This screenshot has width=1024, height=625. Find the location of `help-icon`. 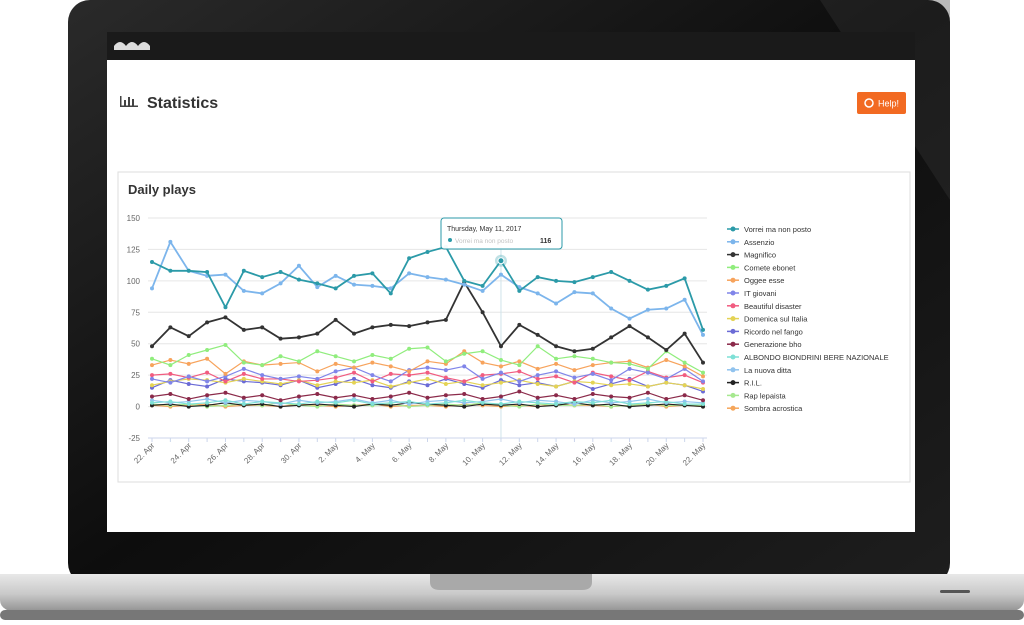

help-icon is located at coordinates (869, 103).